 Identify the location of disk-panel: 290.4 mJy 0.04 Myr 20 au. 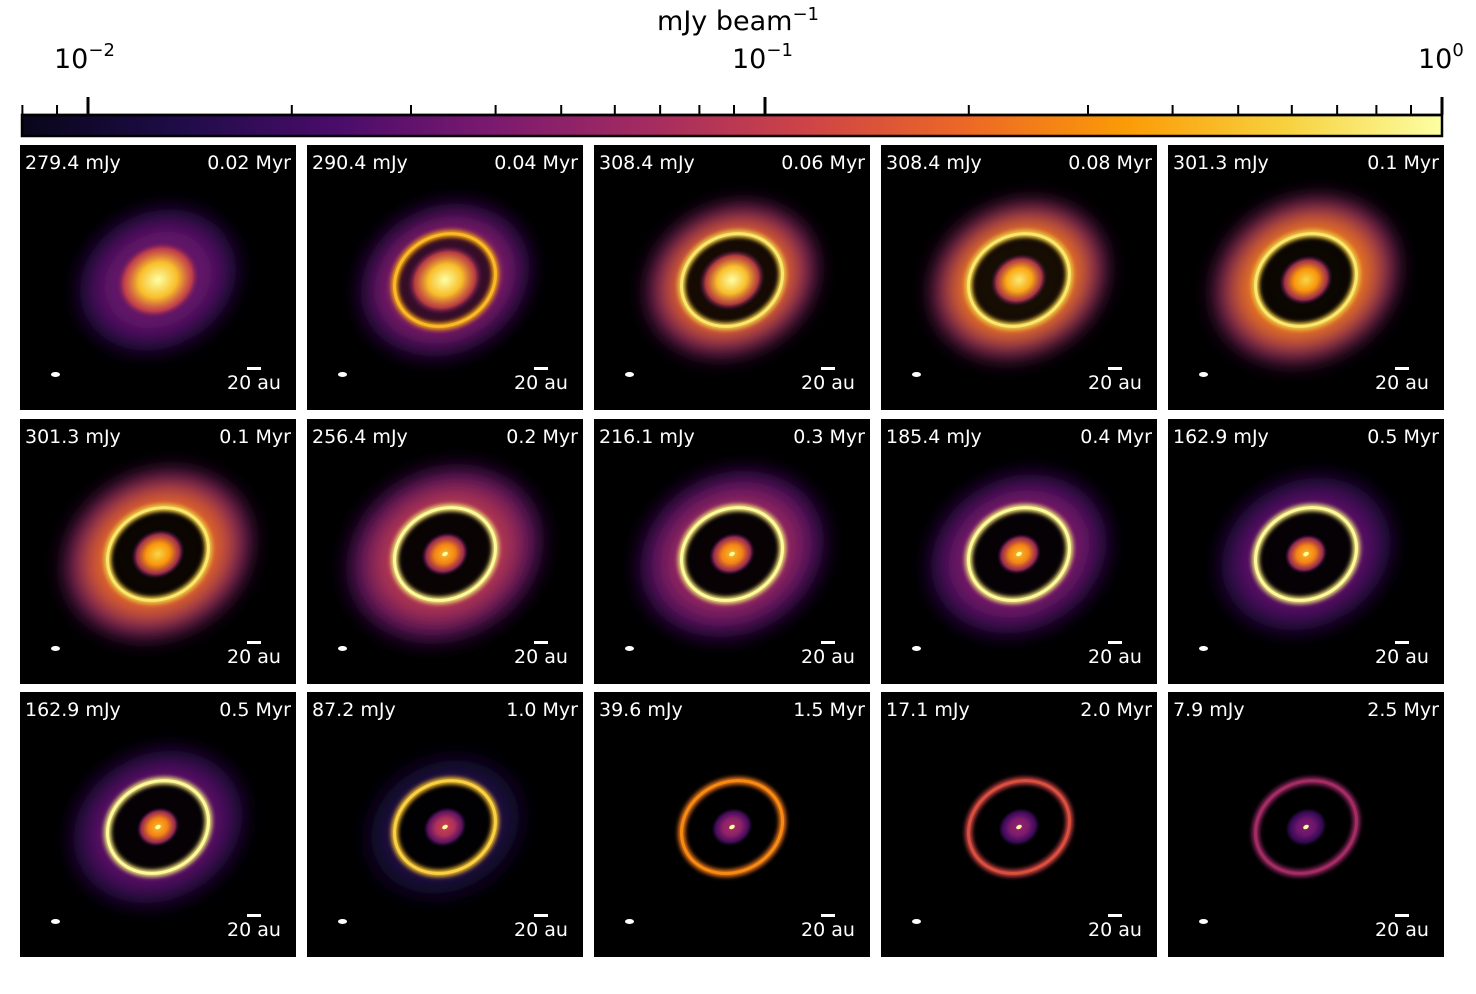
(445, 277).